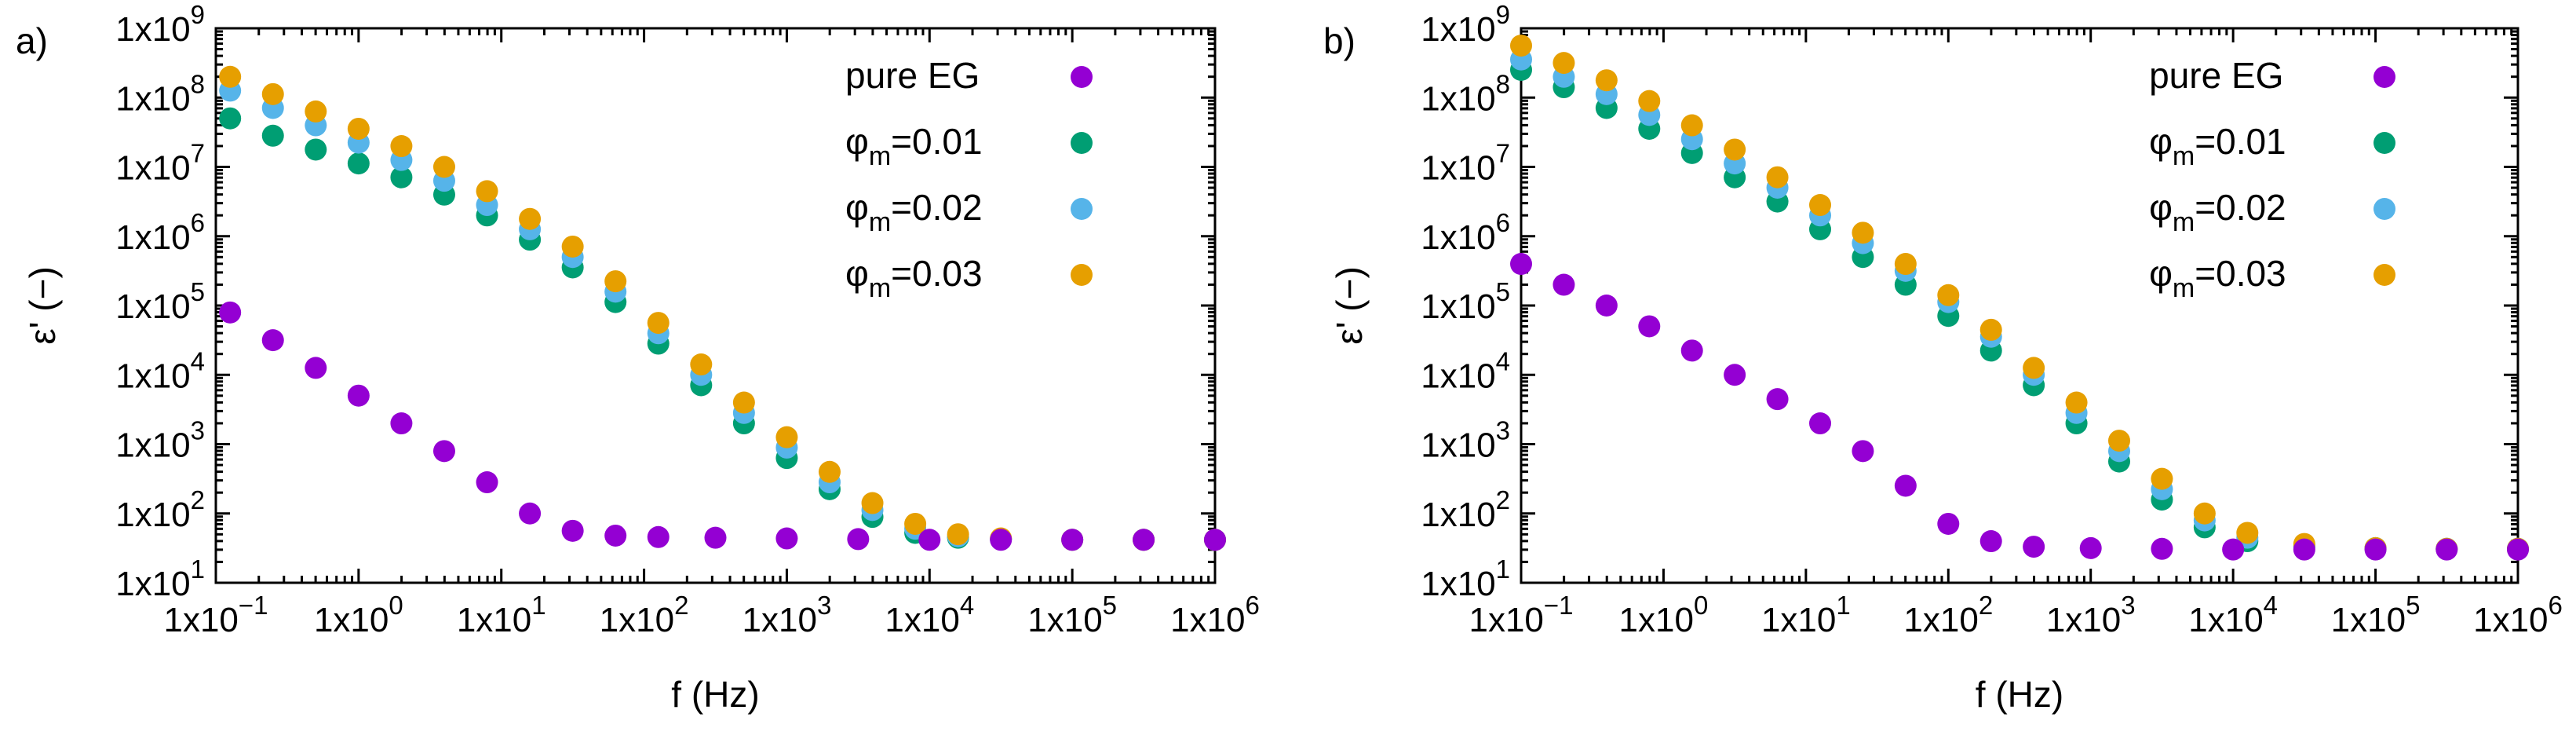 The width and height of the screenshot is (2576, 743). What do you see at coordinates (1503, 83) in the screenshot?
I see `y-tick-label-exp: 8` at bounding box center [1503, 83].